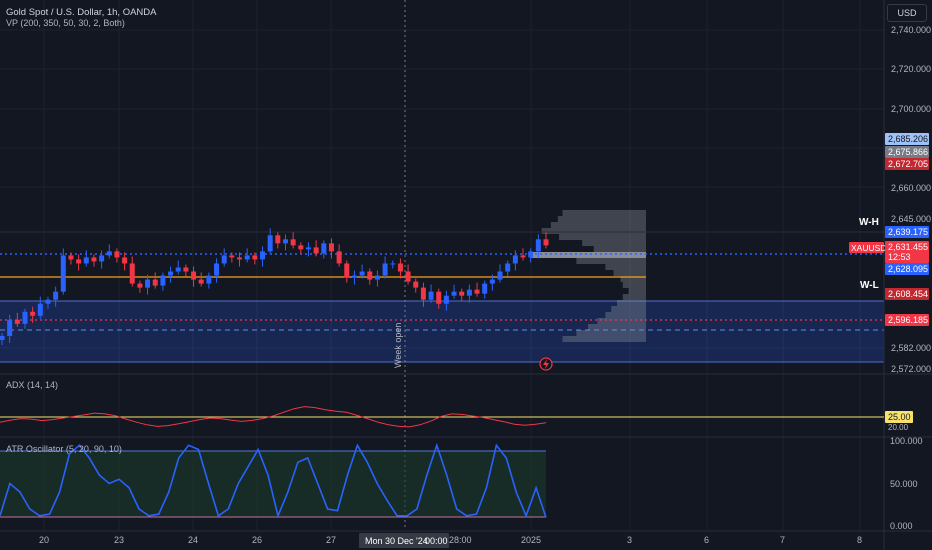  Describe the element at coordinates (65, 23) in the screenshot. I see `volume-profile-legend: VP (200, 350, 50, 30, 2, Both)` at that location.